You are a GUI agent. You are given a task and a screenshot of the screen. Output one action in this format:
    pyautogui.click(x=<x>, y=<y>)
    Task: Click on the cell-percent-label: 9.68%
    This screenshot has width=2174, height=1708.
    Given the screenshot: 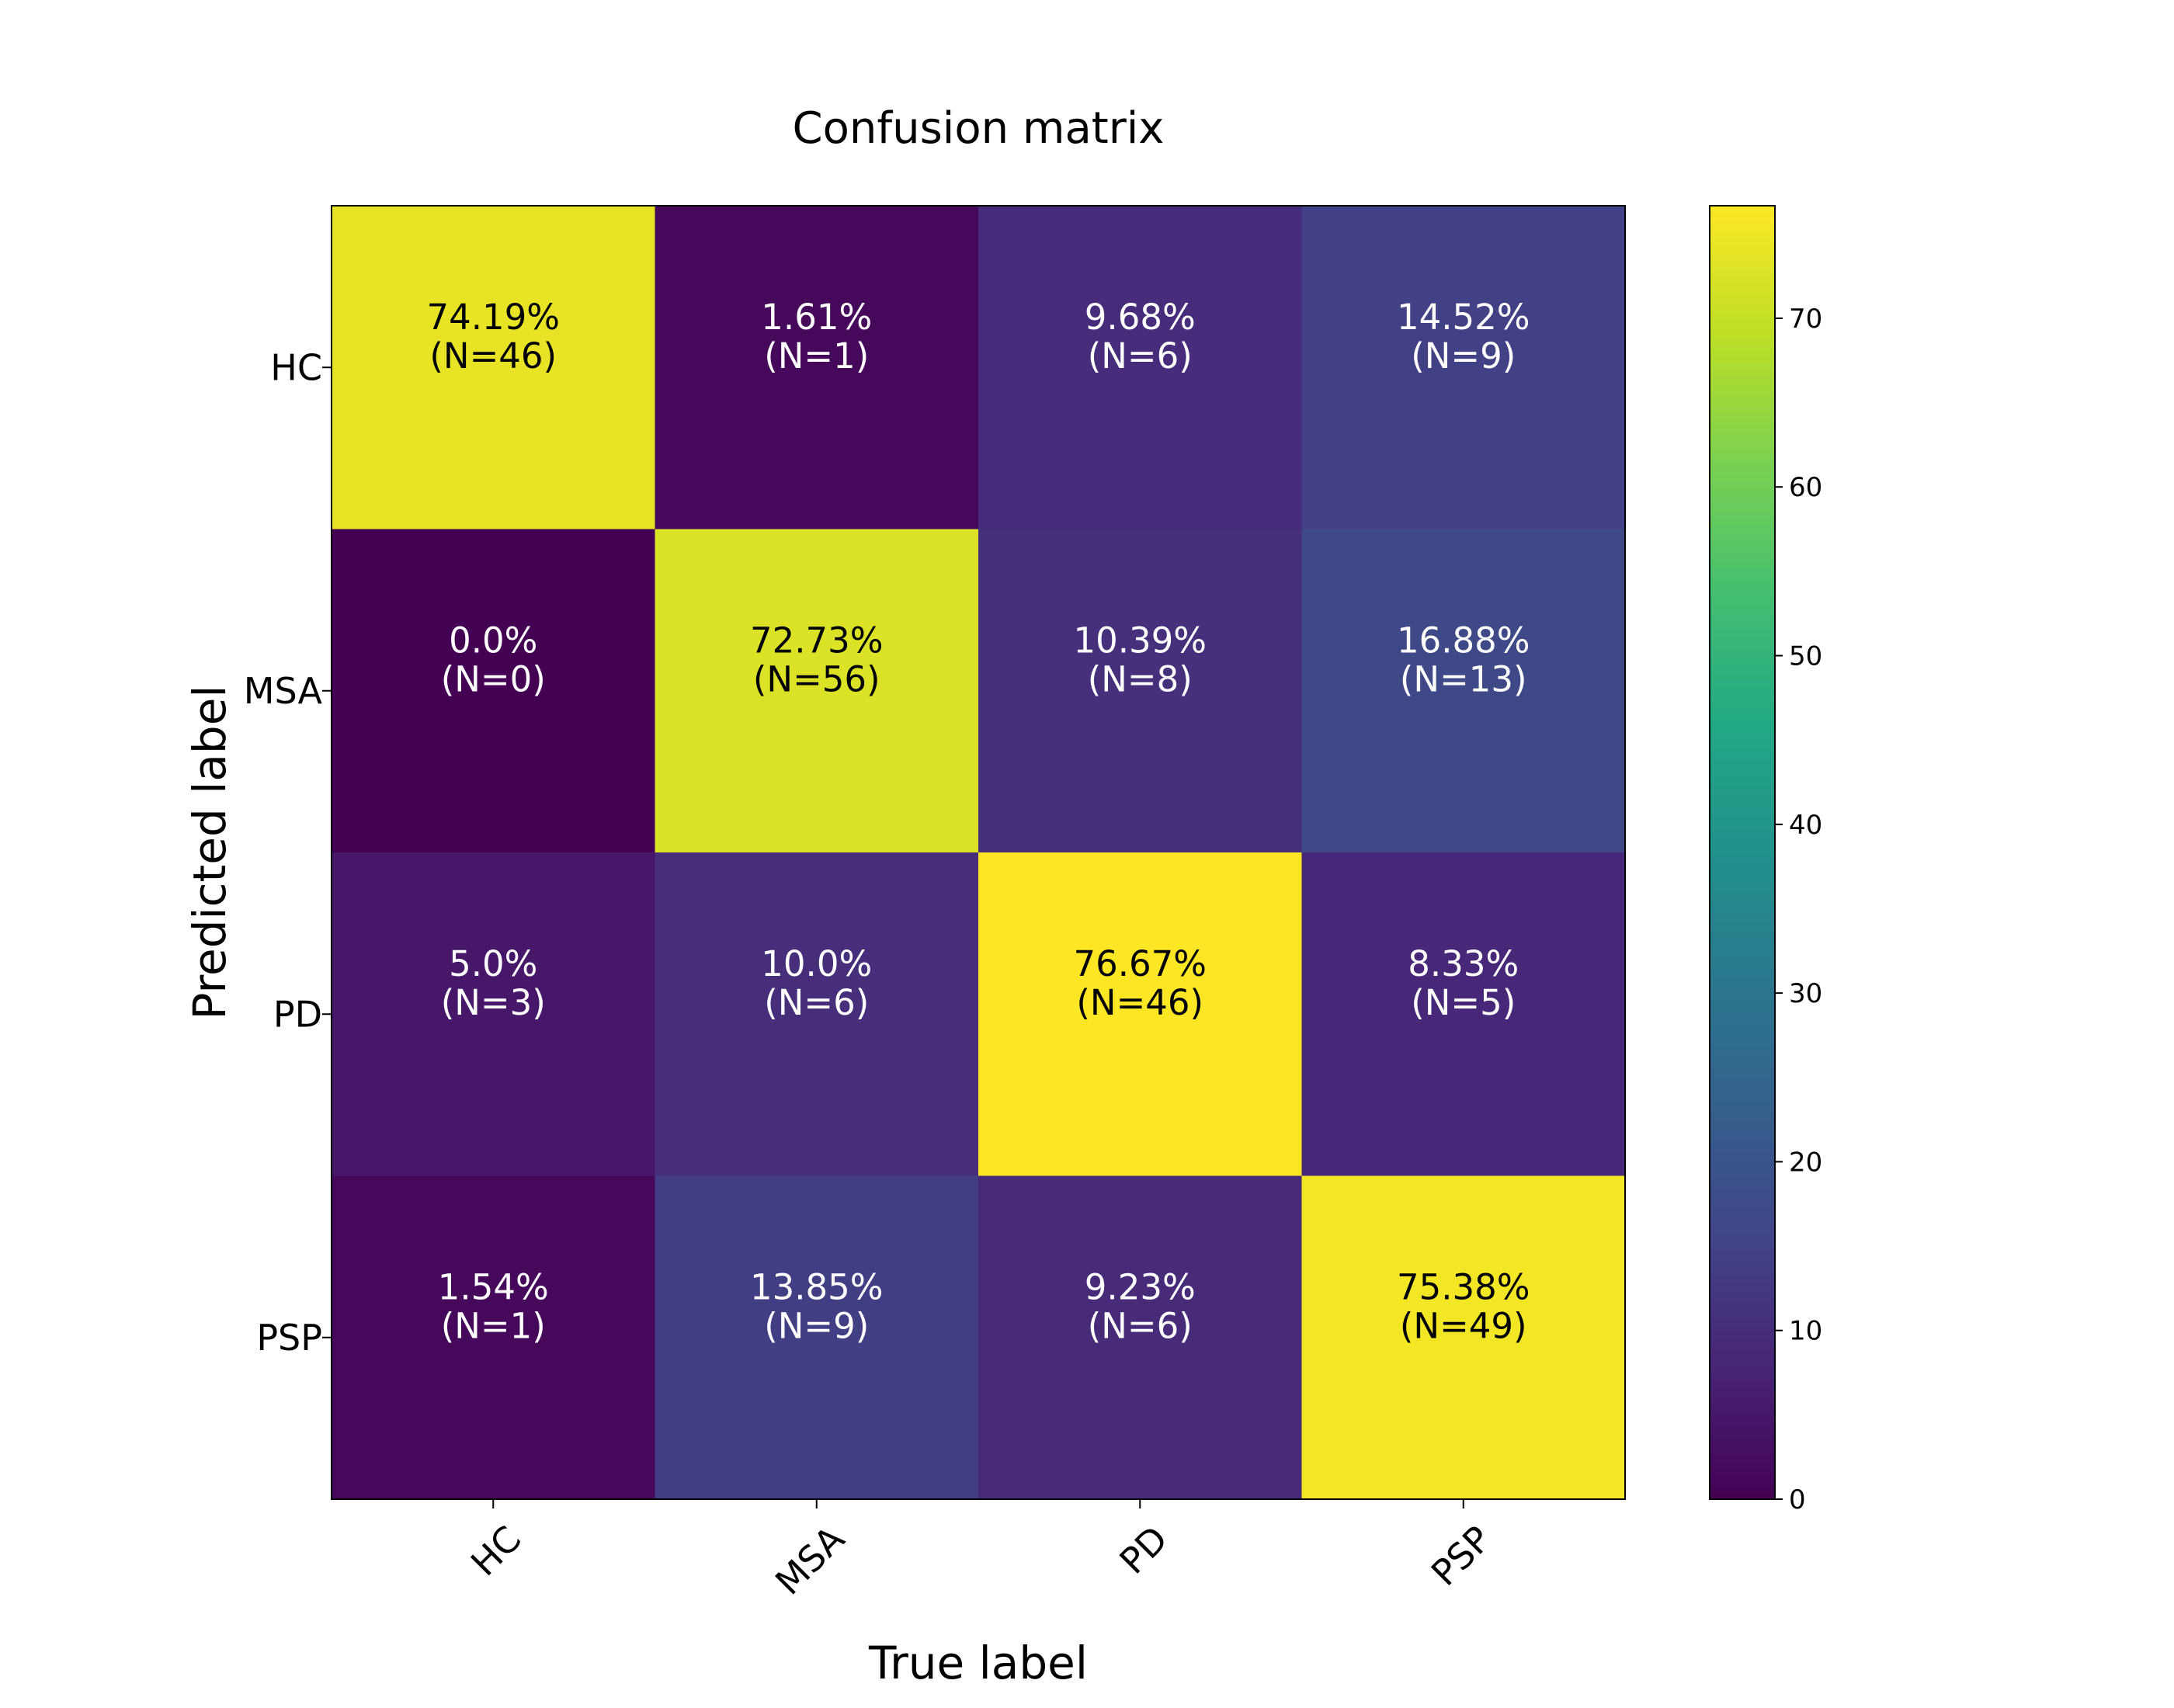 What is the action you would take?
    pyautogui.click(x=1141, y=317)
    